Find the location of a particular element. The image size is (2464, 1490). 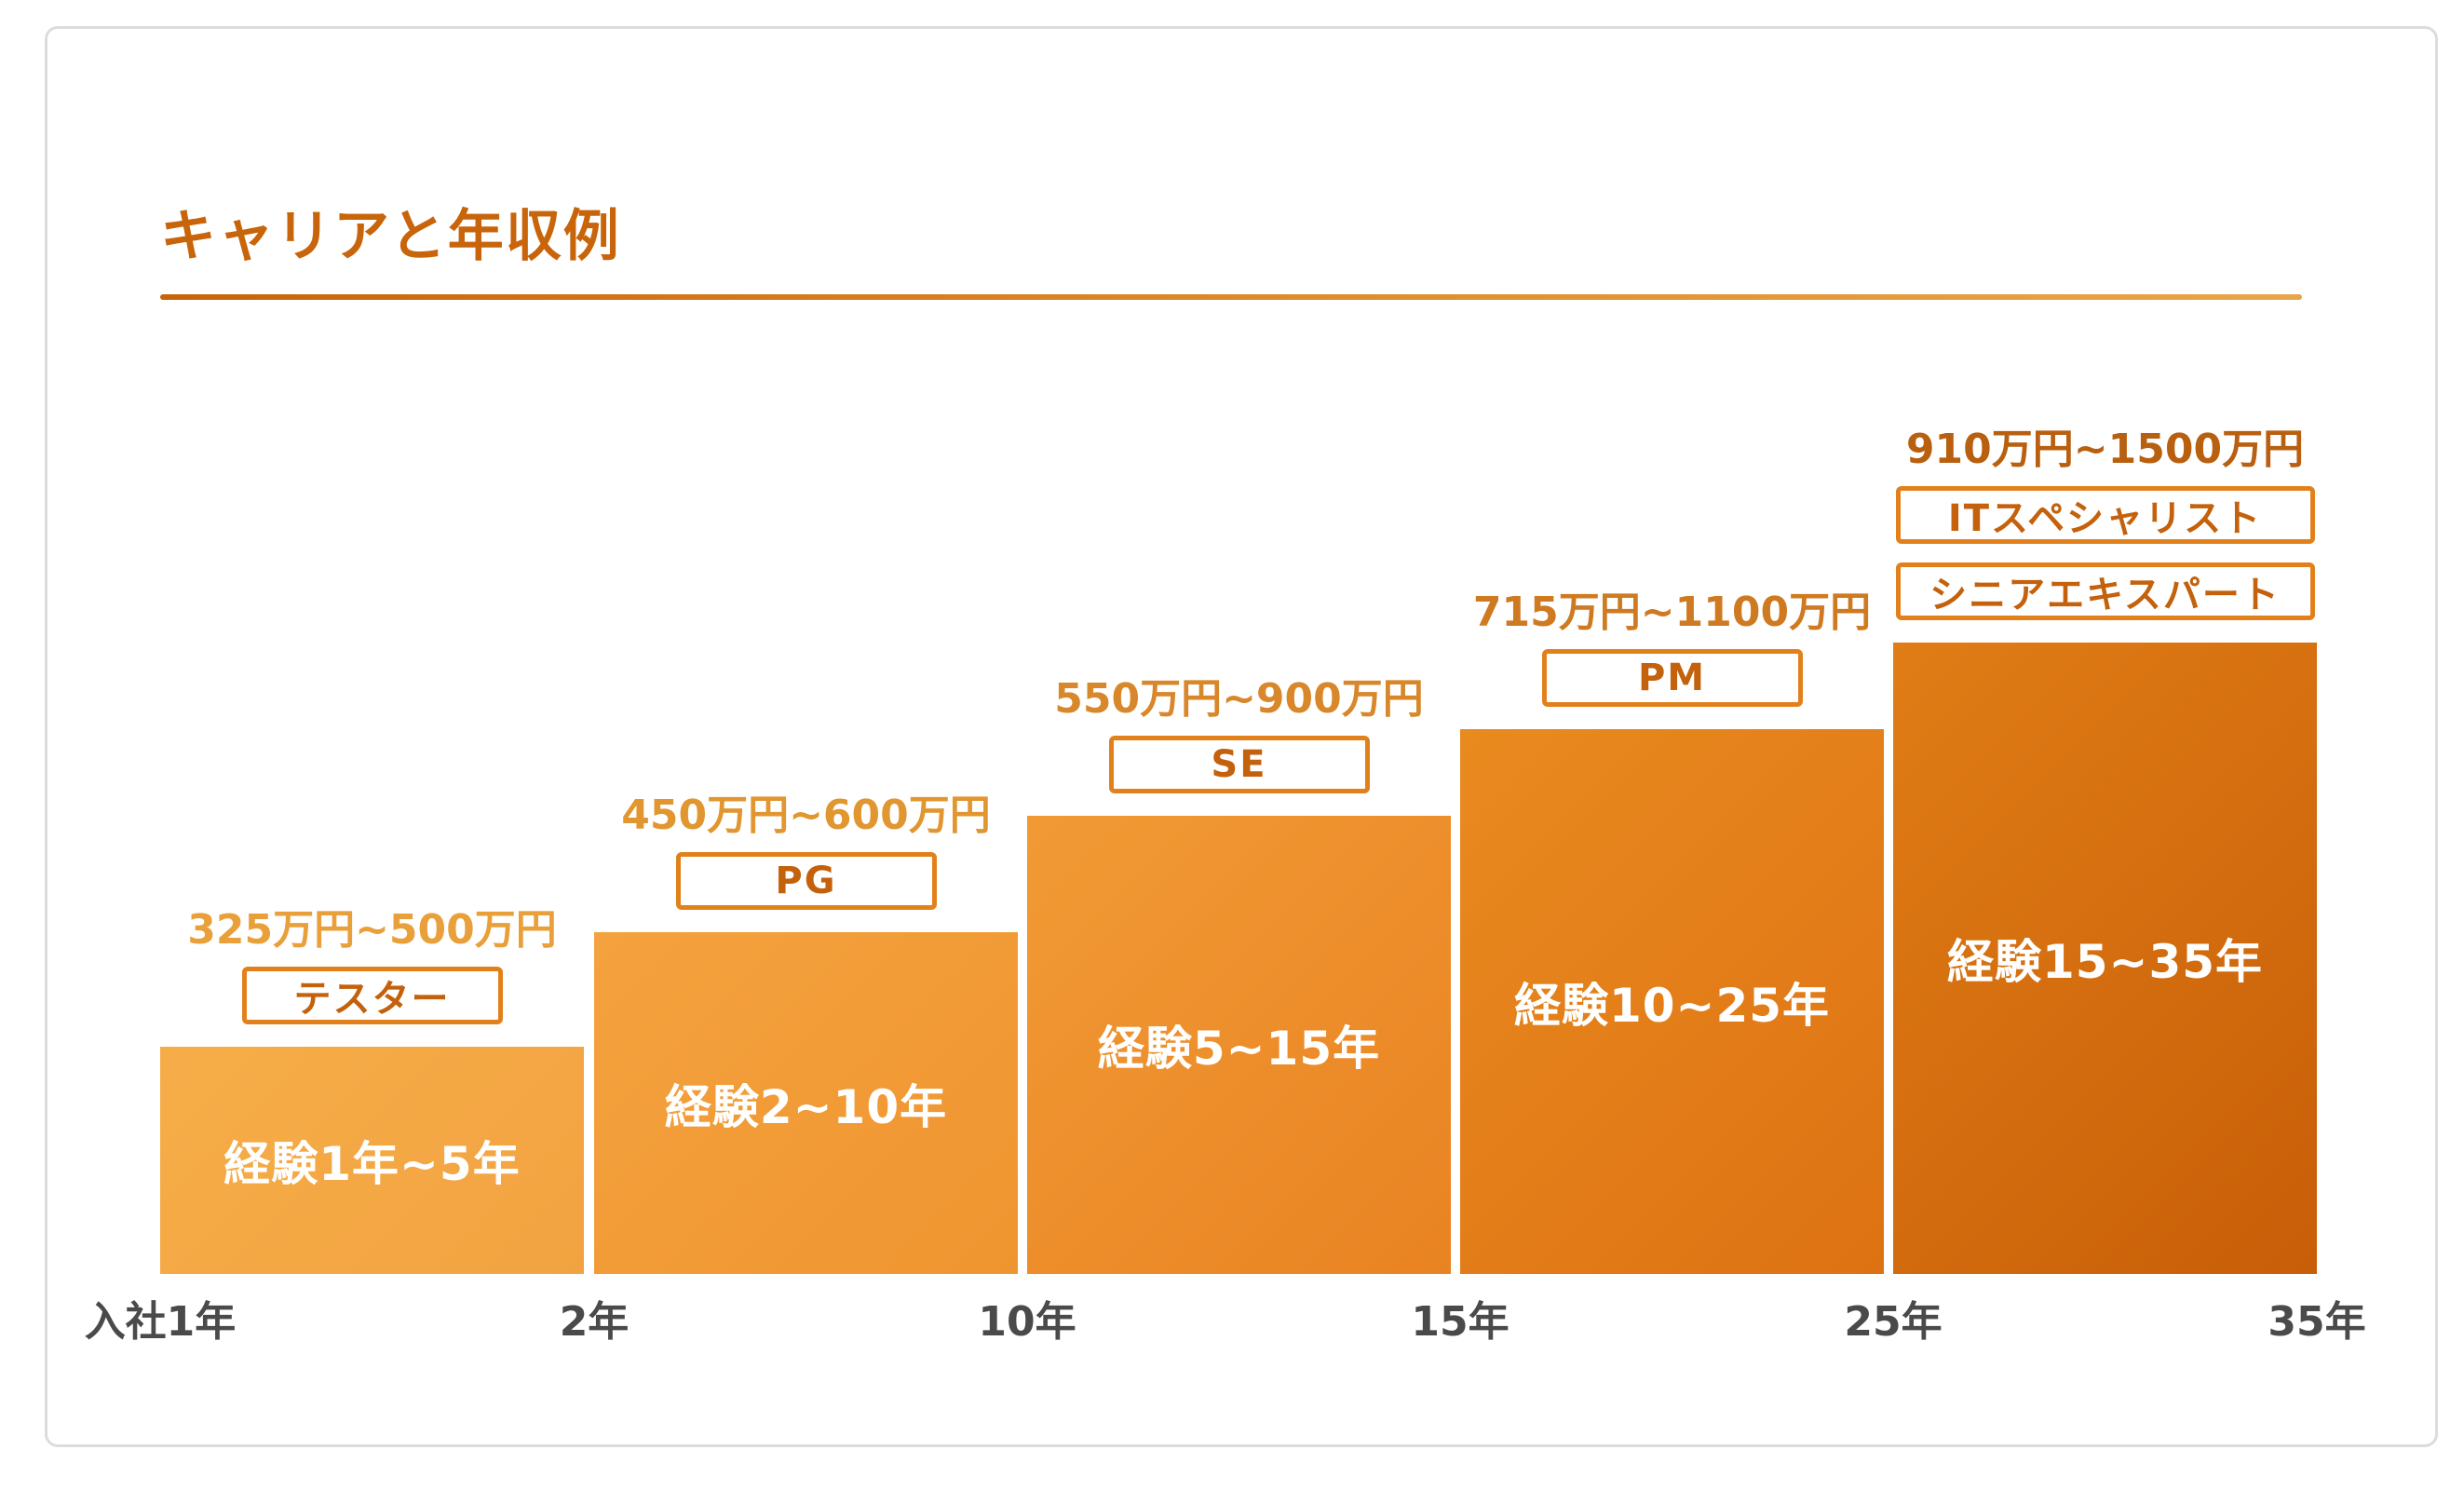

role-box: PG is located at coordinates (806, 881).